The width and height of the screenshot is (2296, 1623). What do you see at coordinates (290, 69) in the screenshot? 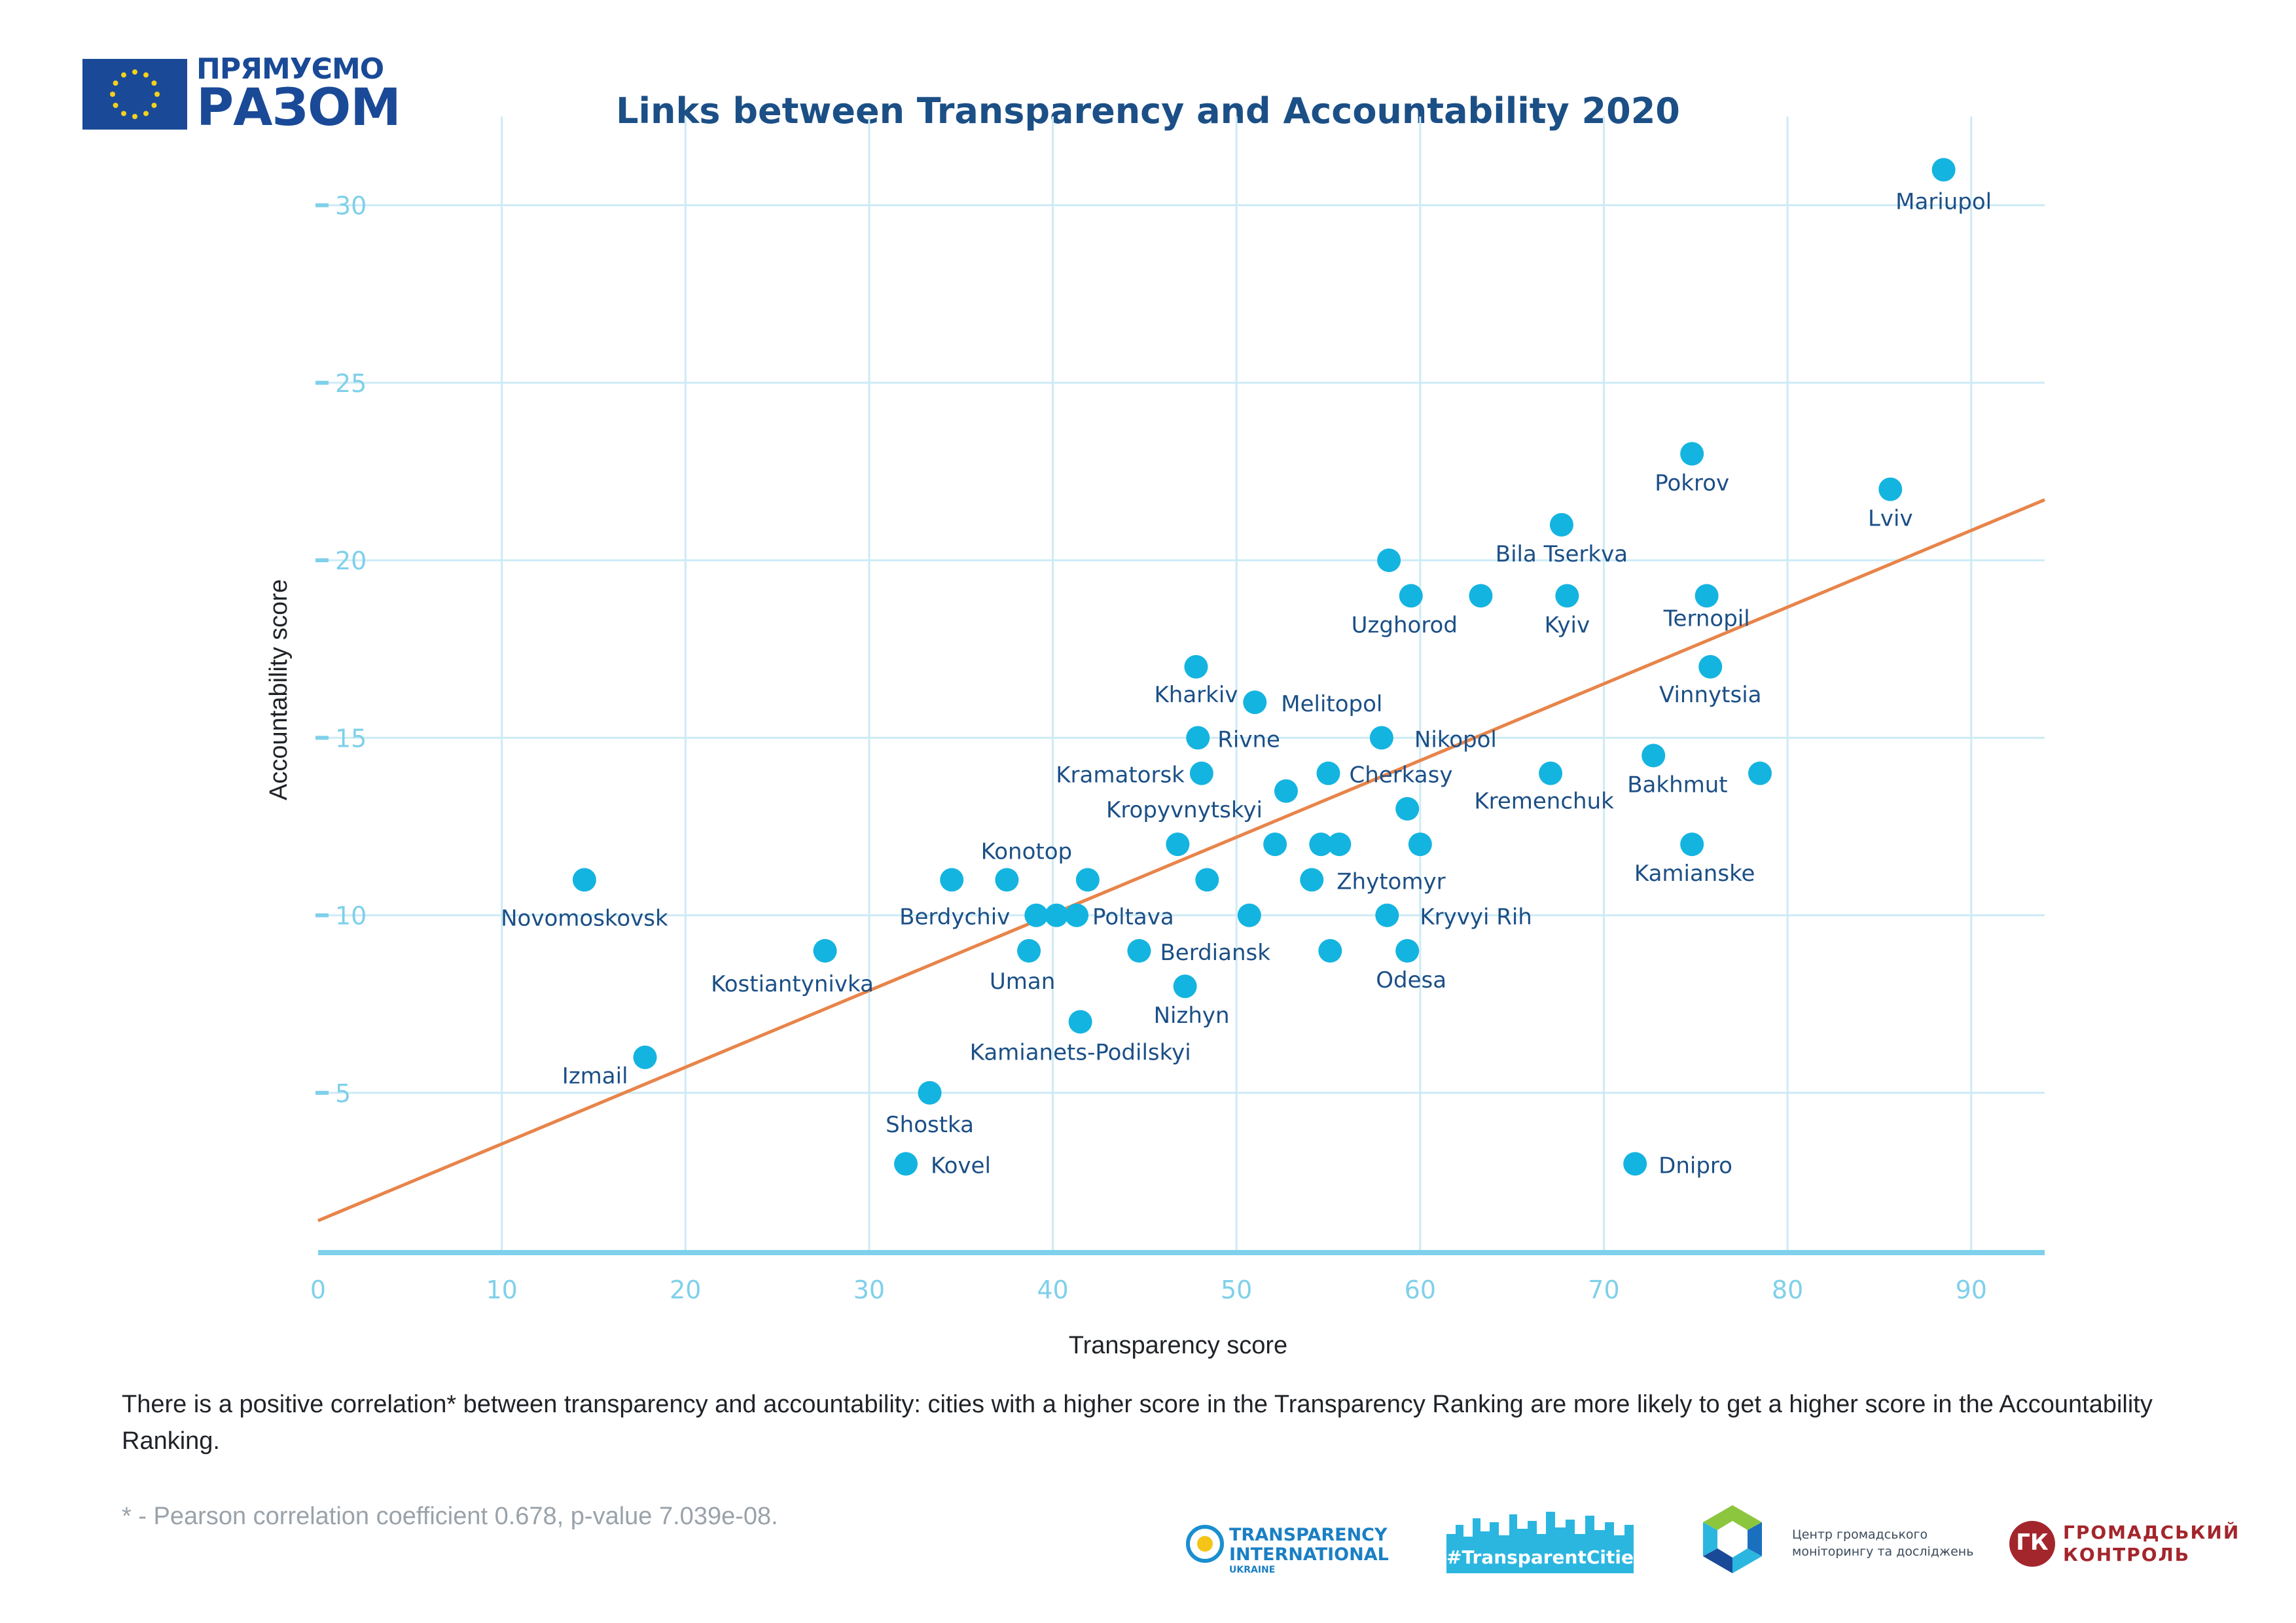
I see `brand-line-1: ПРЯМУЄМО` at bounding box center [290, 69].